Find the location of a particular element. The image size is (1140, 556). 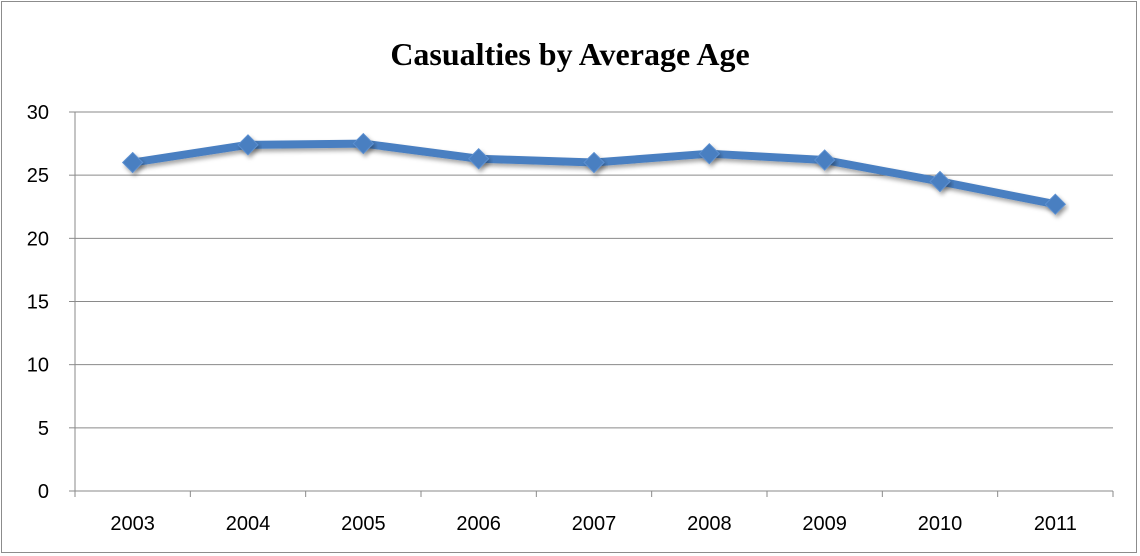

x-tick-label: 2004 is located at coordinates (248, 524).